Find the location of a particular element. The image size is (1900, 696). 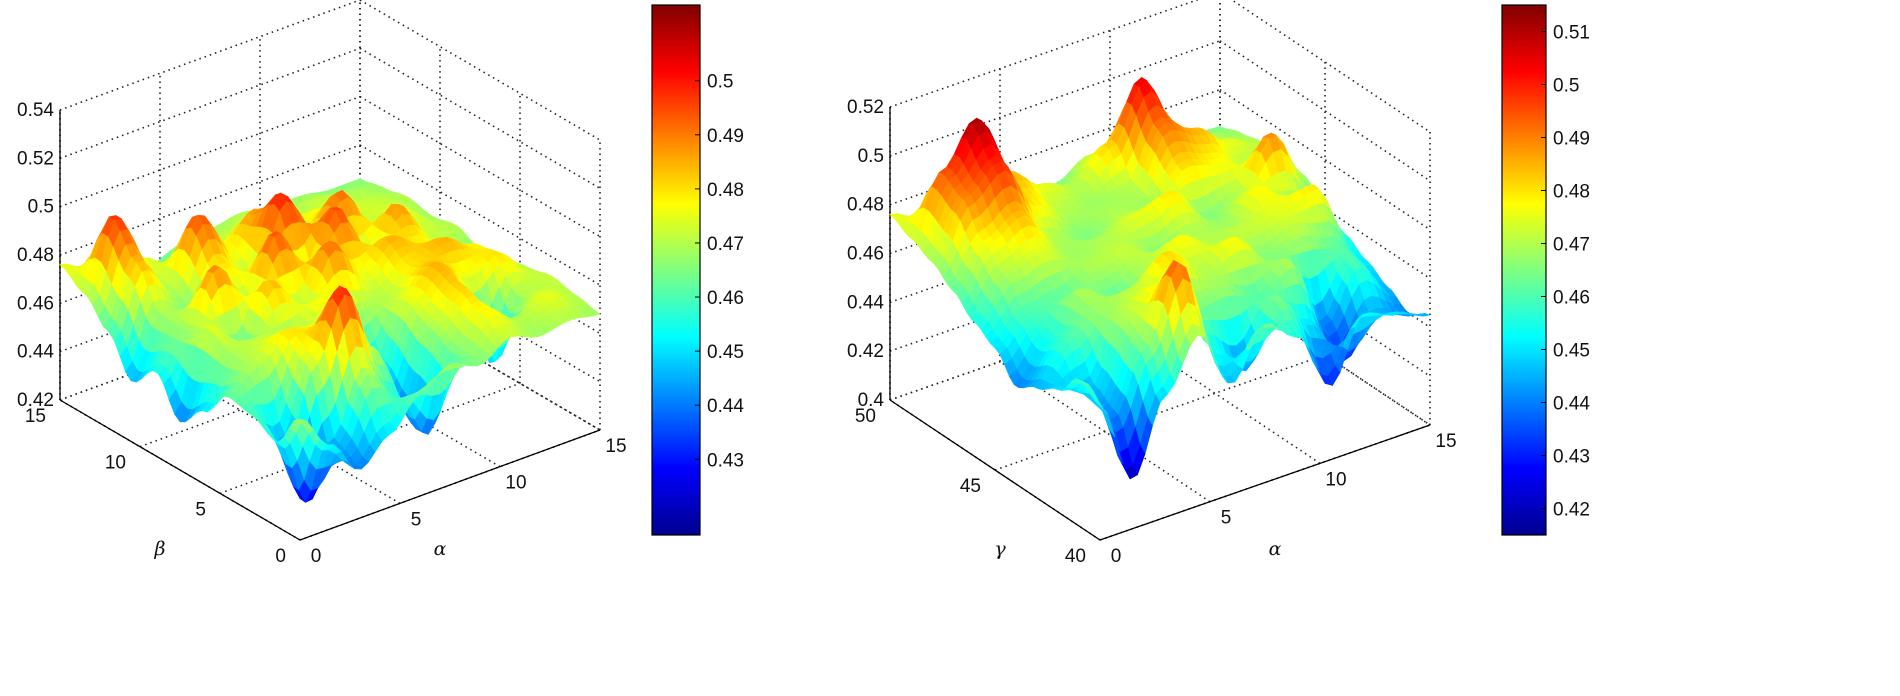

y-tick-label: 40 is located at coordinates (1075, 556).